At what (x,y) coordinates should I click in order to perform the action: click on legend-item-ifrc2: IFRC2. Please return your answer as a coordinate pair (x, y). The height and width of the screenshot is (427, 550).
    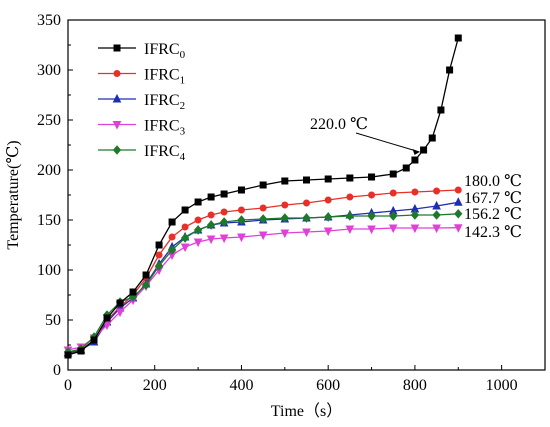
    Looking at the image, I should click on (141, 102).